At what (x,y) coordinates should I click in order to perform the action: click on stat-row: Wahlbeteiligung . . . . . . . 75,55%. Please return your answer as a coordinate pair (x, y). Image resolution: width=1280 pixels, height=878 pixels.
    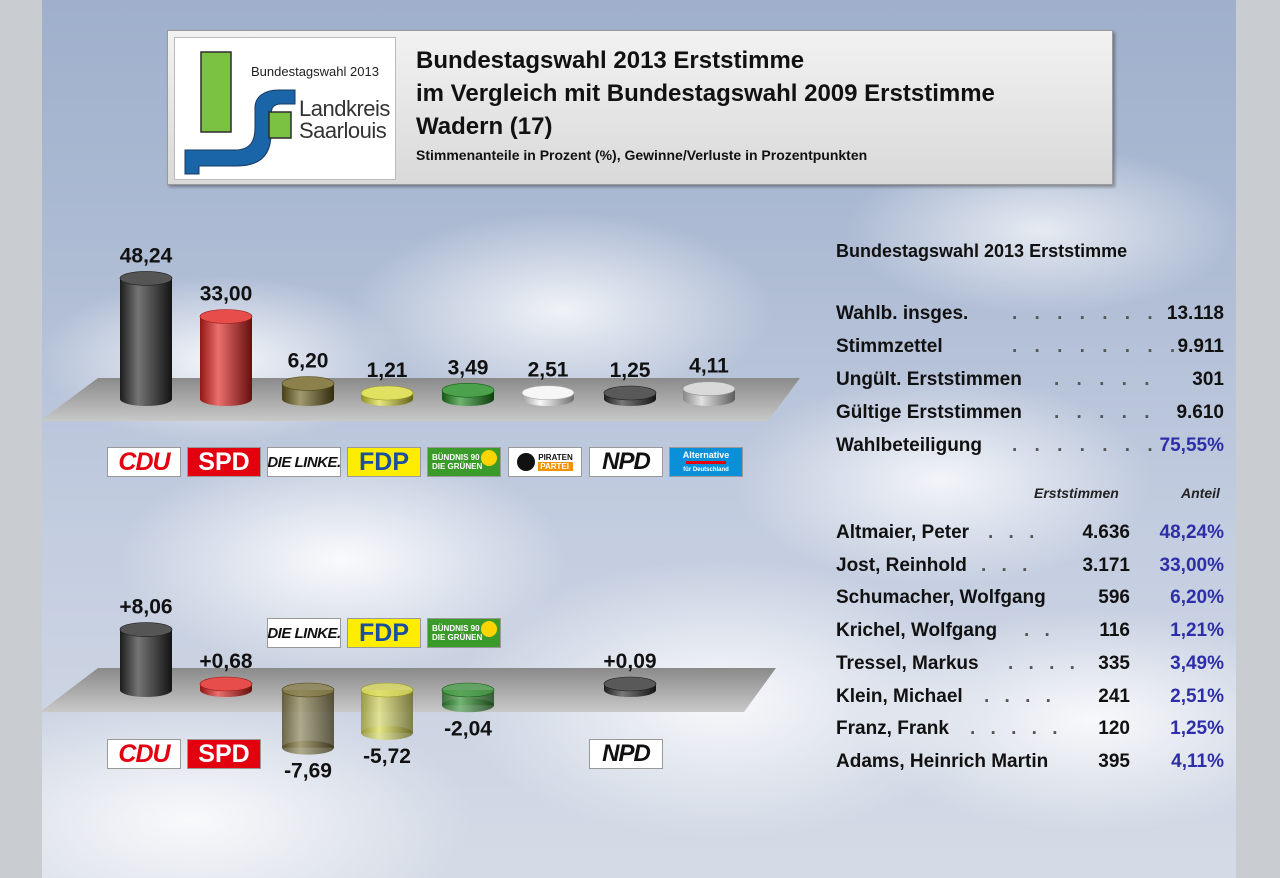
    Looking at the image, I should click on (1031, 447).